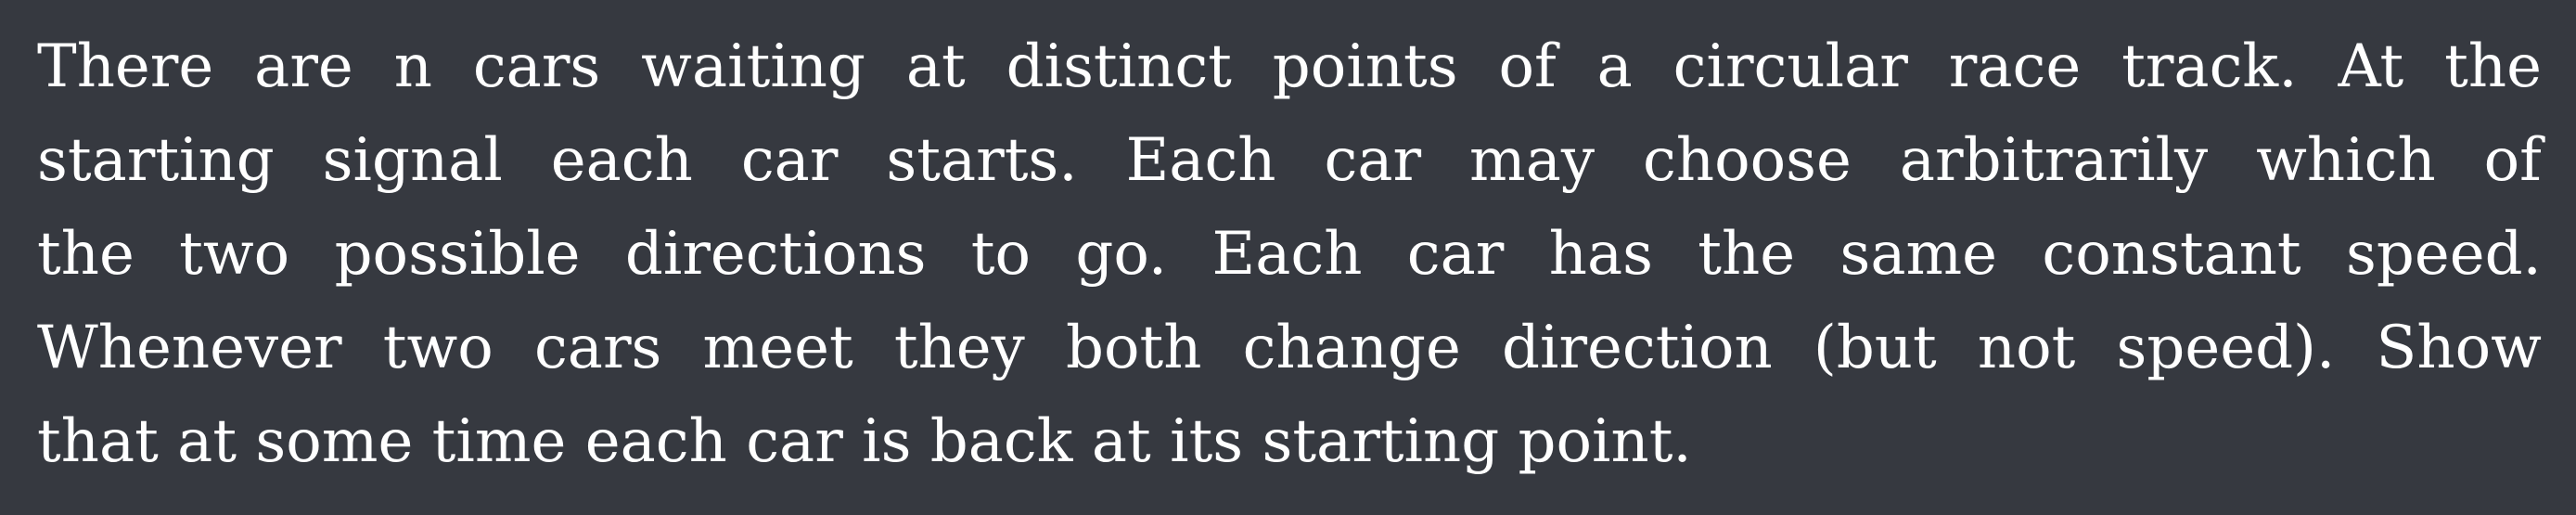  Describe the element at coordinates (1119, 66) in the screenshot. I see `word: distinct` at that location.